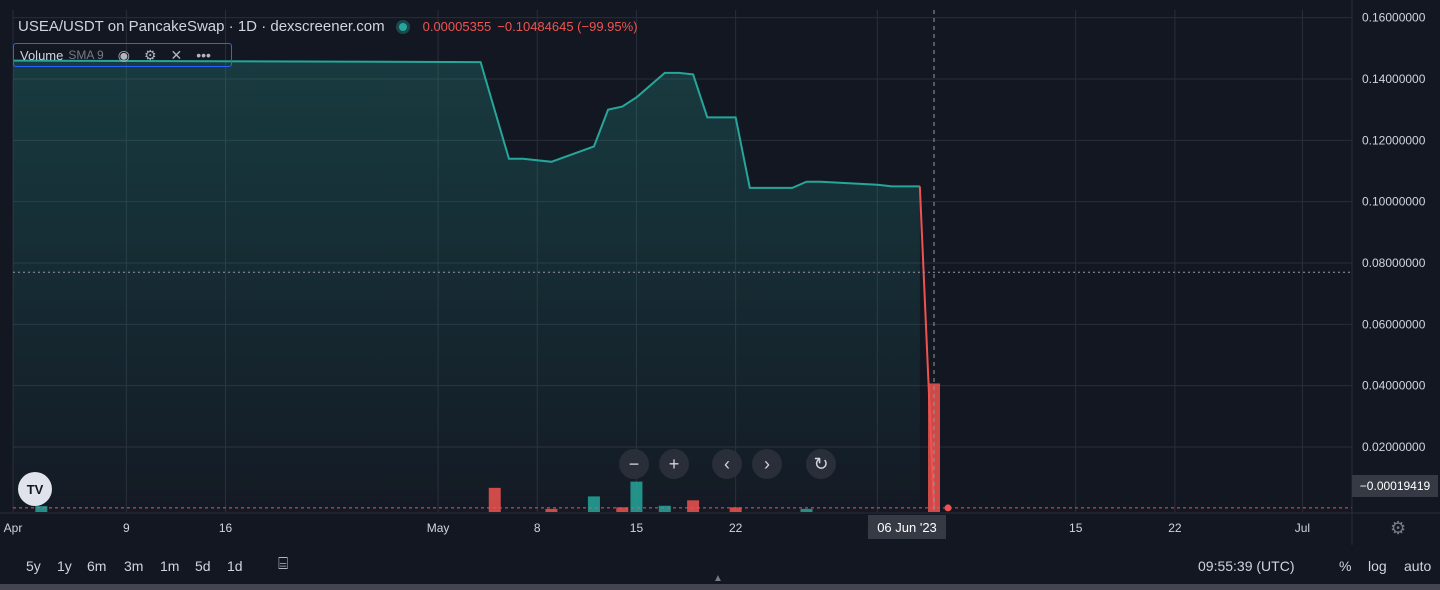  Describe the element at coordinates (1394, 386) in the screenshot. I see `y-tick-label: 0.04000000` at that location.